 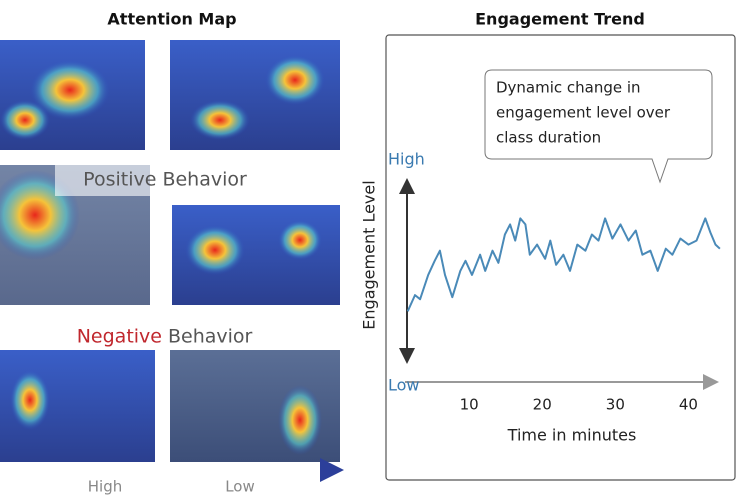 What do you see at coordinates (548, 138) in the screenshot?
I see `annotation: class duration` at bounding box center [548, 138].